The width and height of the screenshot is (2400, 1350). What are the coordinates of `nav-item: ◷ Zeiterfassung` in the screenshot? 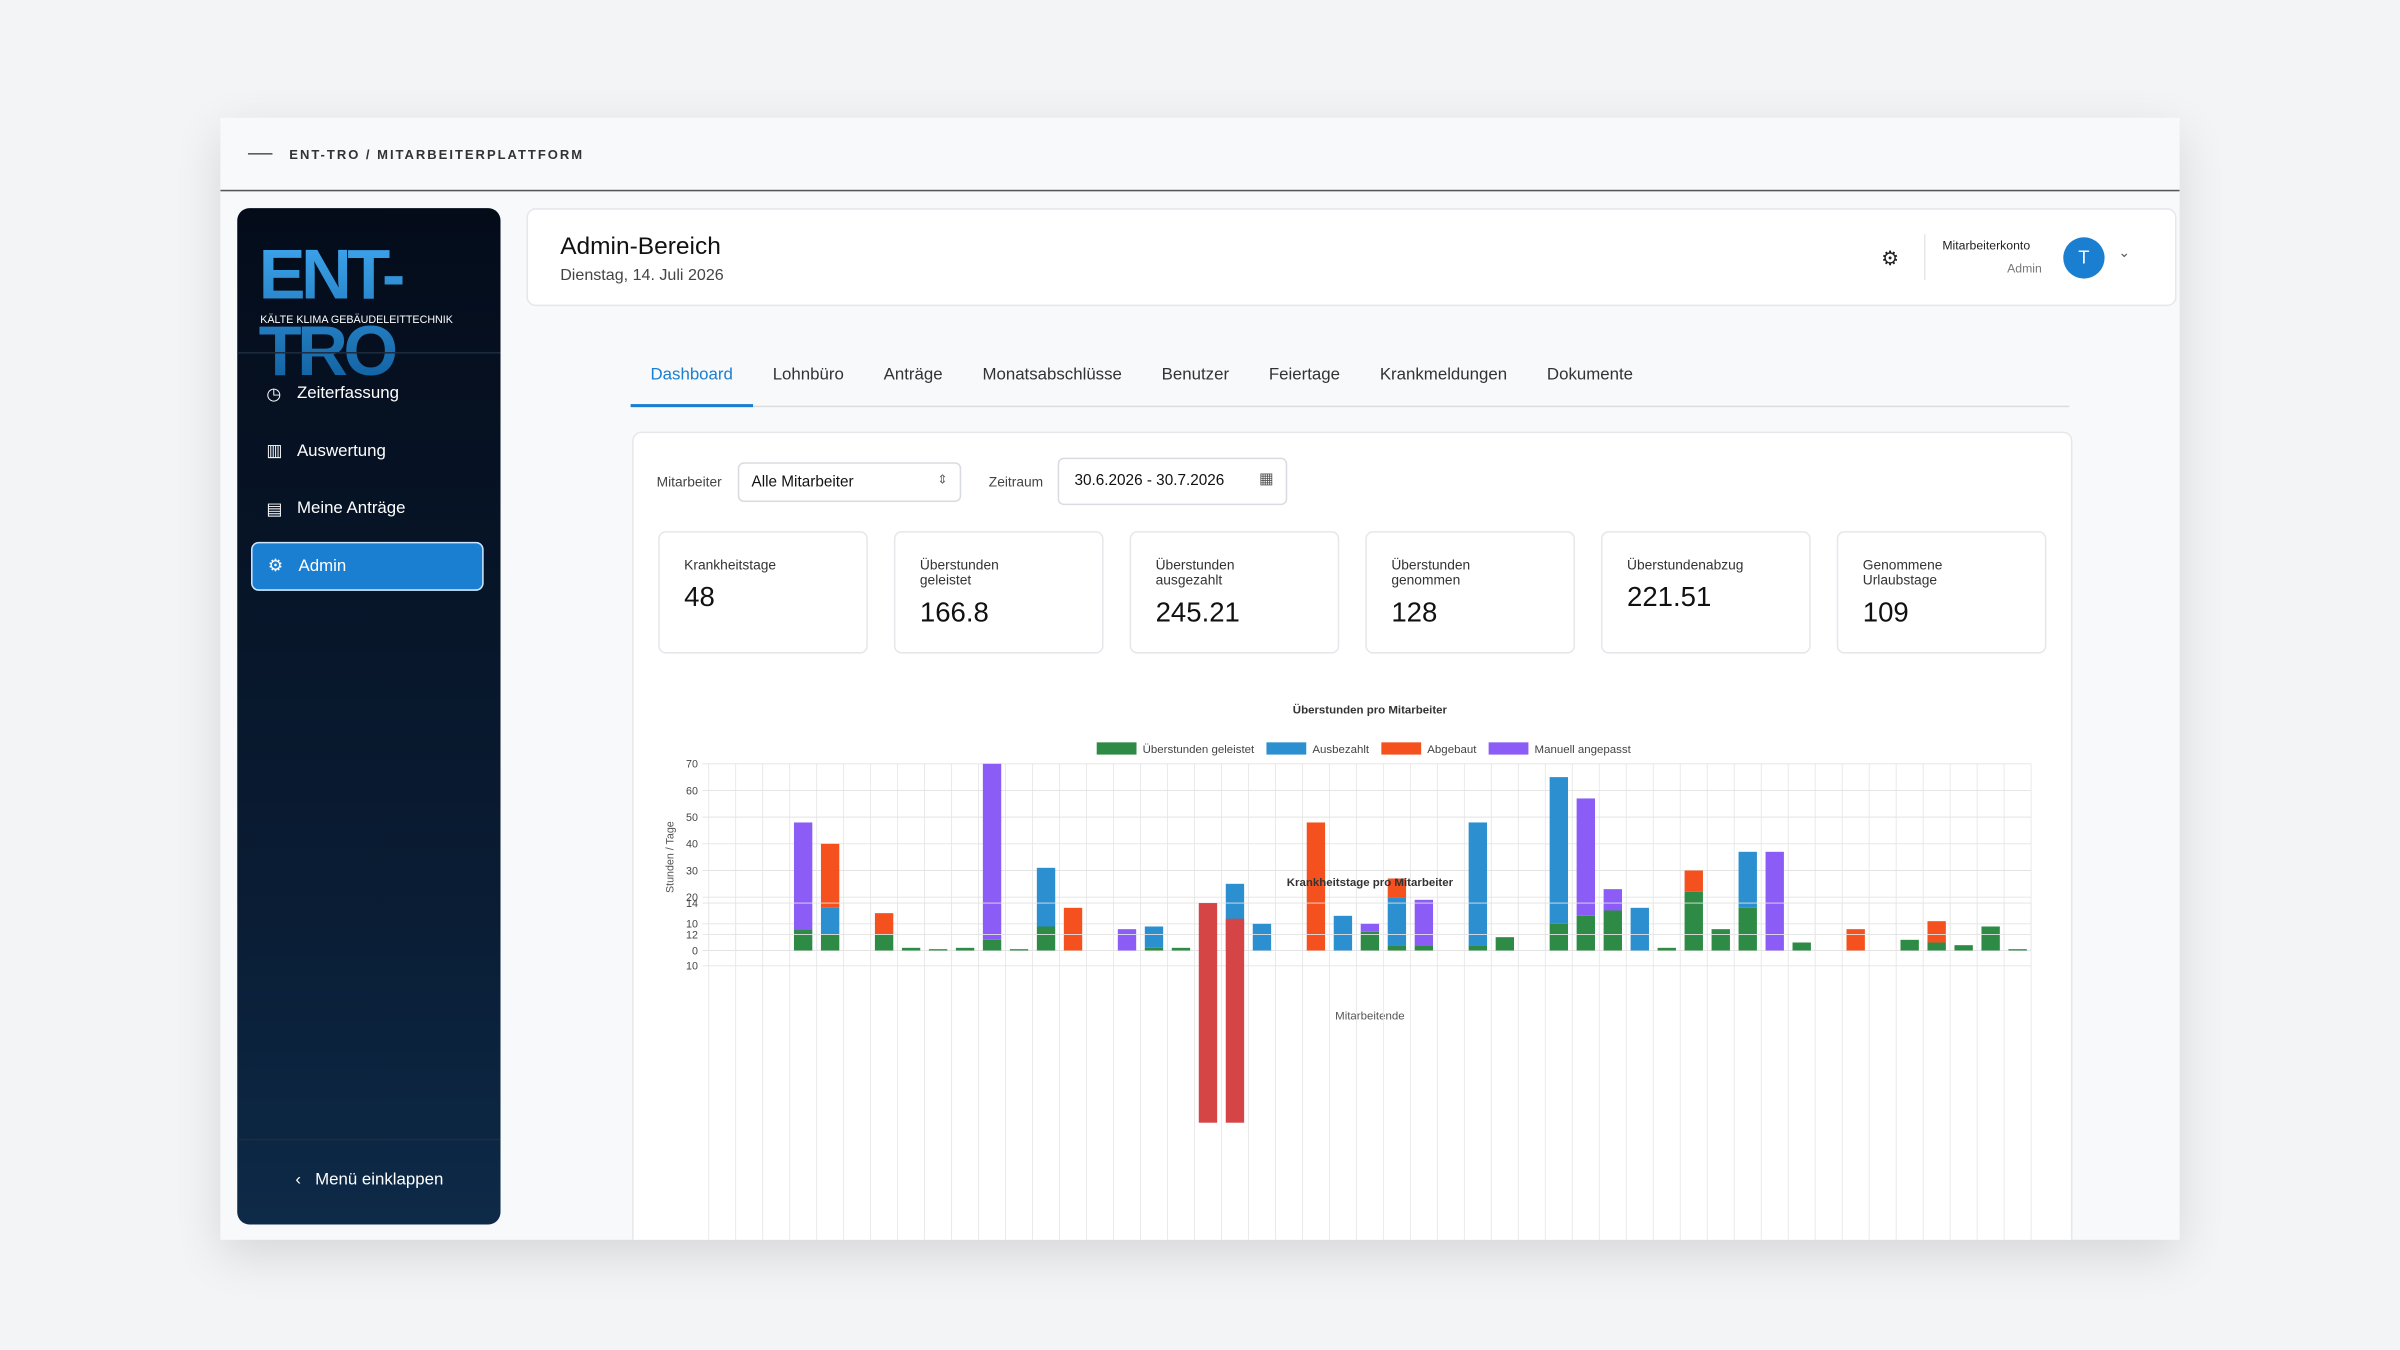 It's located at (367, 393).